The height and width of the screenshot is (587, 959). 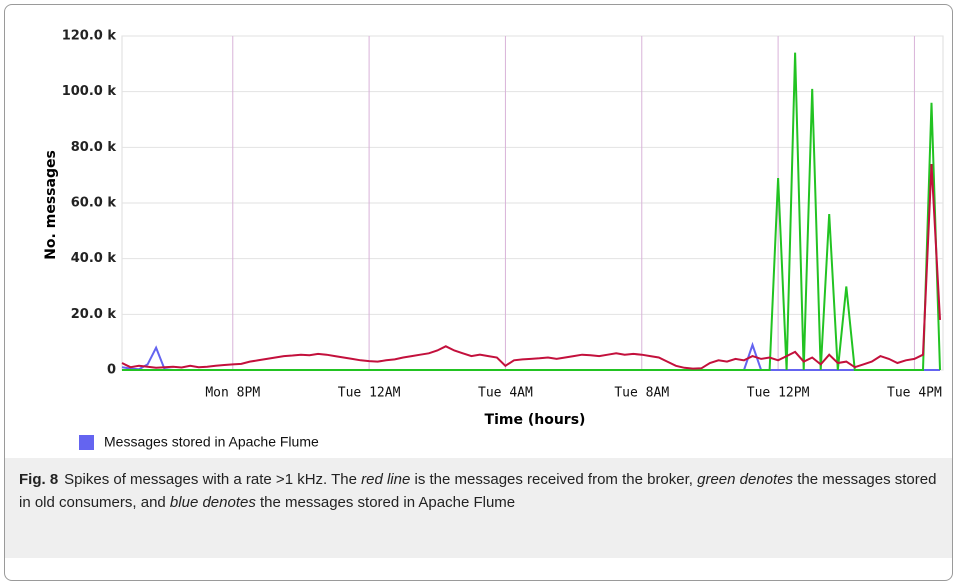 I want to click on x-tick-label: Tue 12AM, so click(x=369, y=393).